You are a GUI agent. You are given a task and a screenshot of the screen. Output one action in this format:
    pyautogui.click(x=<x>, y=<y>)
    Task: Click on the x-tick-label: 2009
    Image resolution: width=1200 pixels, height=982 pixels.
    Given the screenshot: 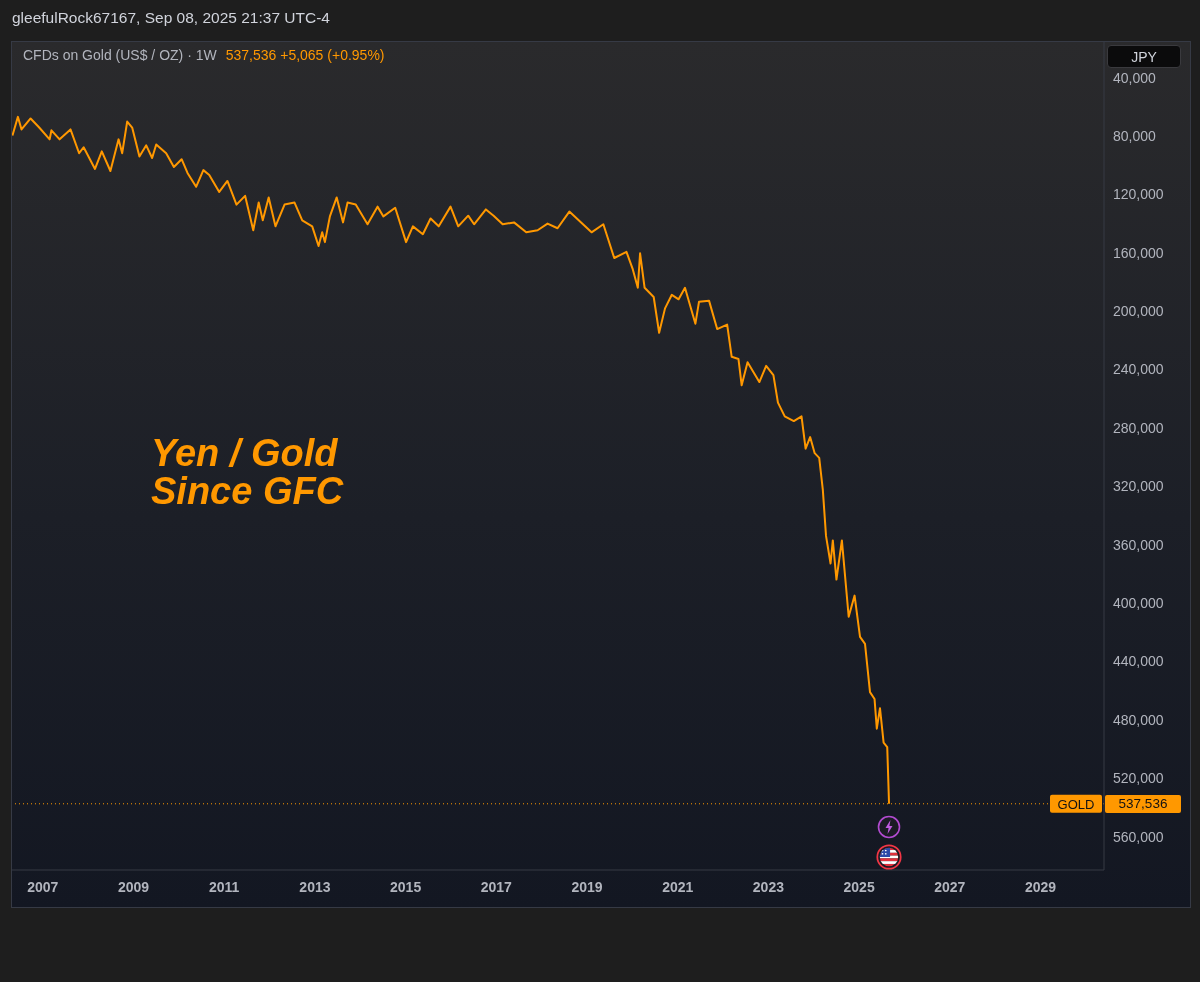 What is the action you would take?
    pyautogui.click(x=133, y=886)
    